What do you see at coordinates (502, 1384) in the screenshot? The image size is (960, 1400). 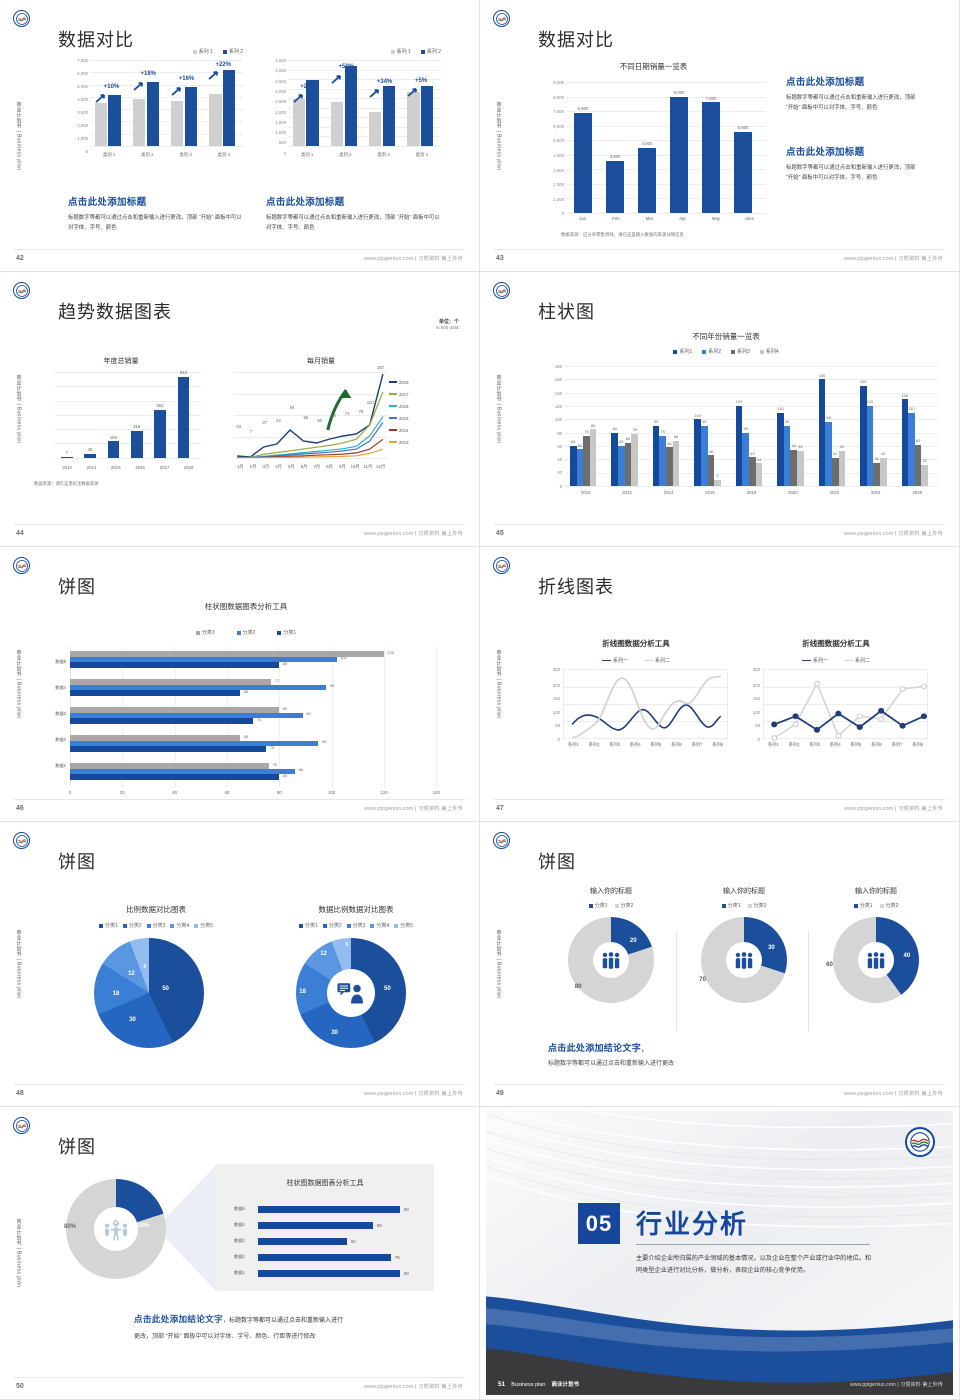 I see `page-number: 51` at bounding box center [502, 1384].